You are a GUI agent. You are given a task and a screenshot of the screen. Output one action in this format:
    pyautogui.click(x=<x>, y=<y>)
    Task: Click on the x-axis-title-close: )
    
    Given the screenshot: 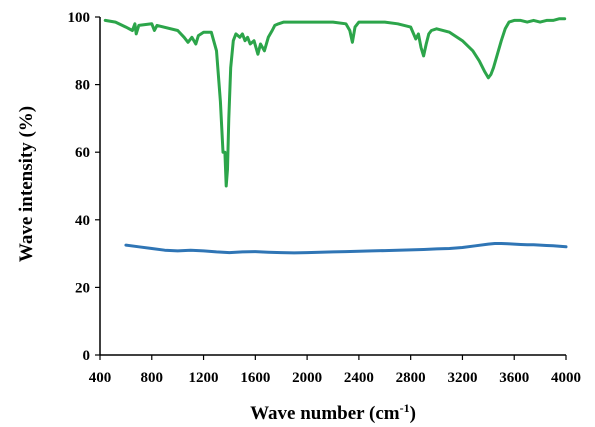 What is the action you would take?
    pyautogui.click(x=413, y=413)
    